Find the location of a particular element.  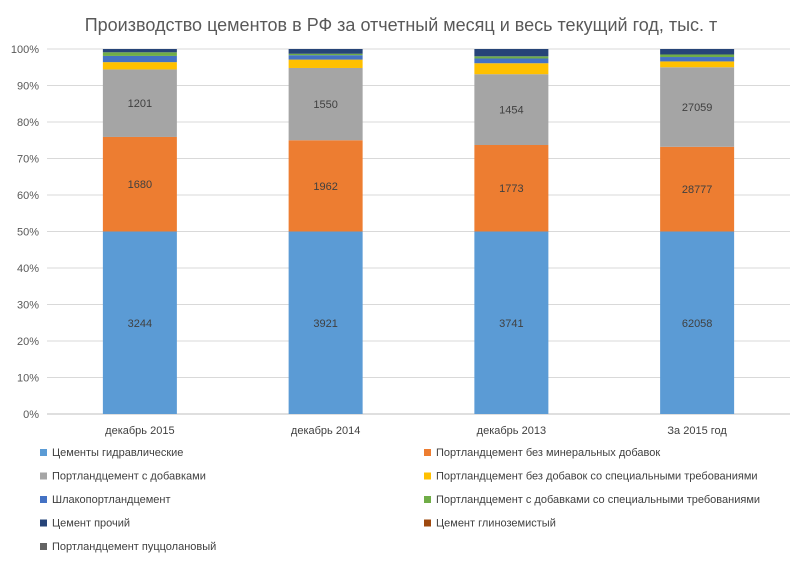

data-label: 62058 is located at coordinates (697, 324).